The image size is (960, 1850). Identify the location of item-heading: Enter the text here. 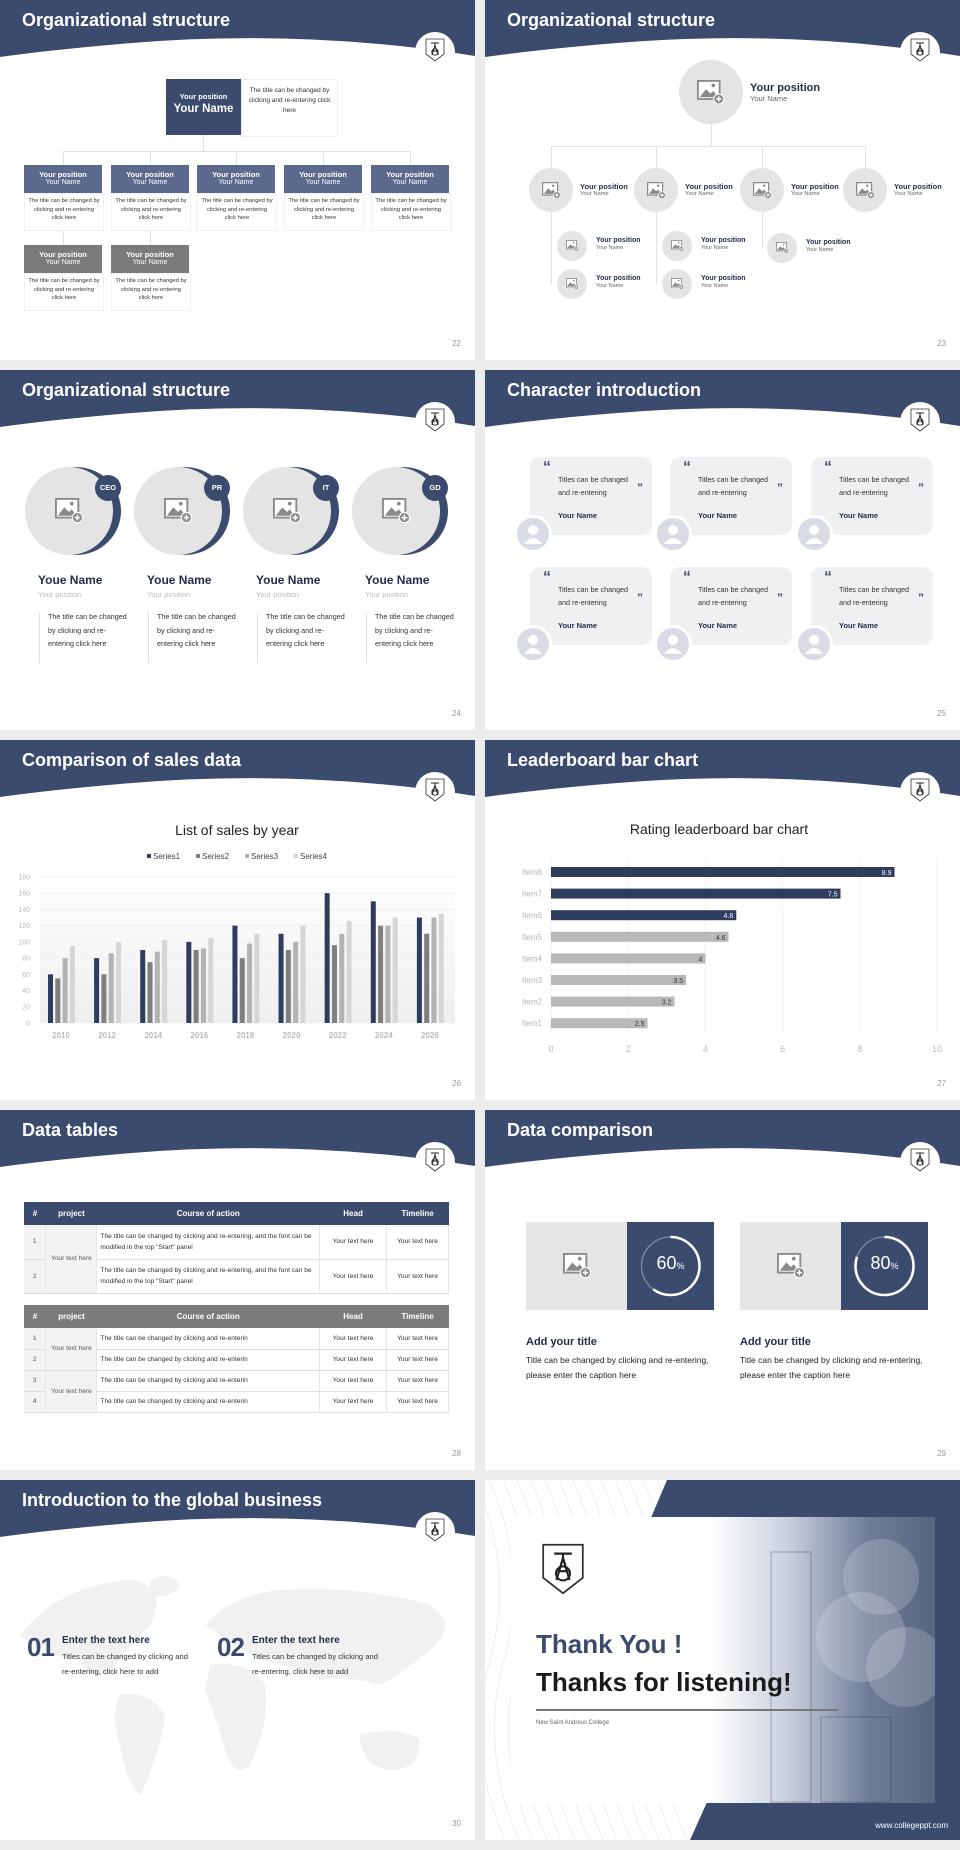
(296, 1640).